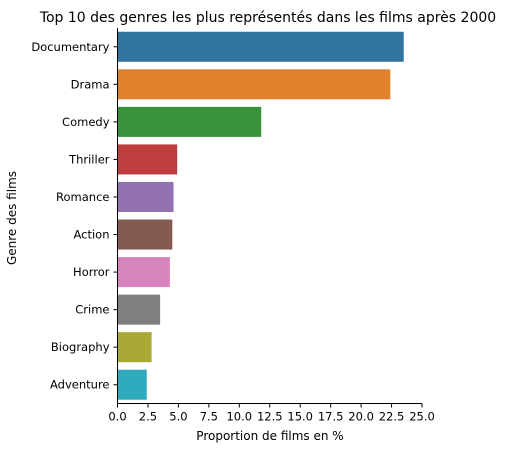  I want to click on bar-romance, so click(145, 196).